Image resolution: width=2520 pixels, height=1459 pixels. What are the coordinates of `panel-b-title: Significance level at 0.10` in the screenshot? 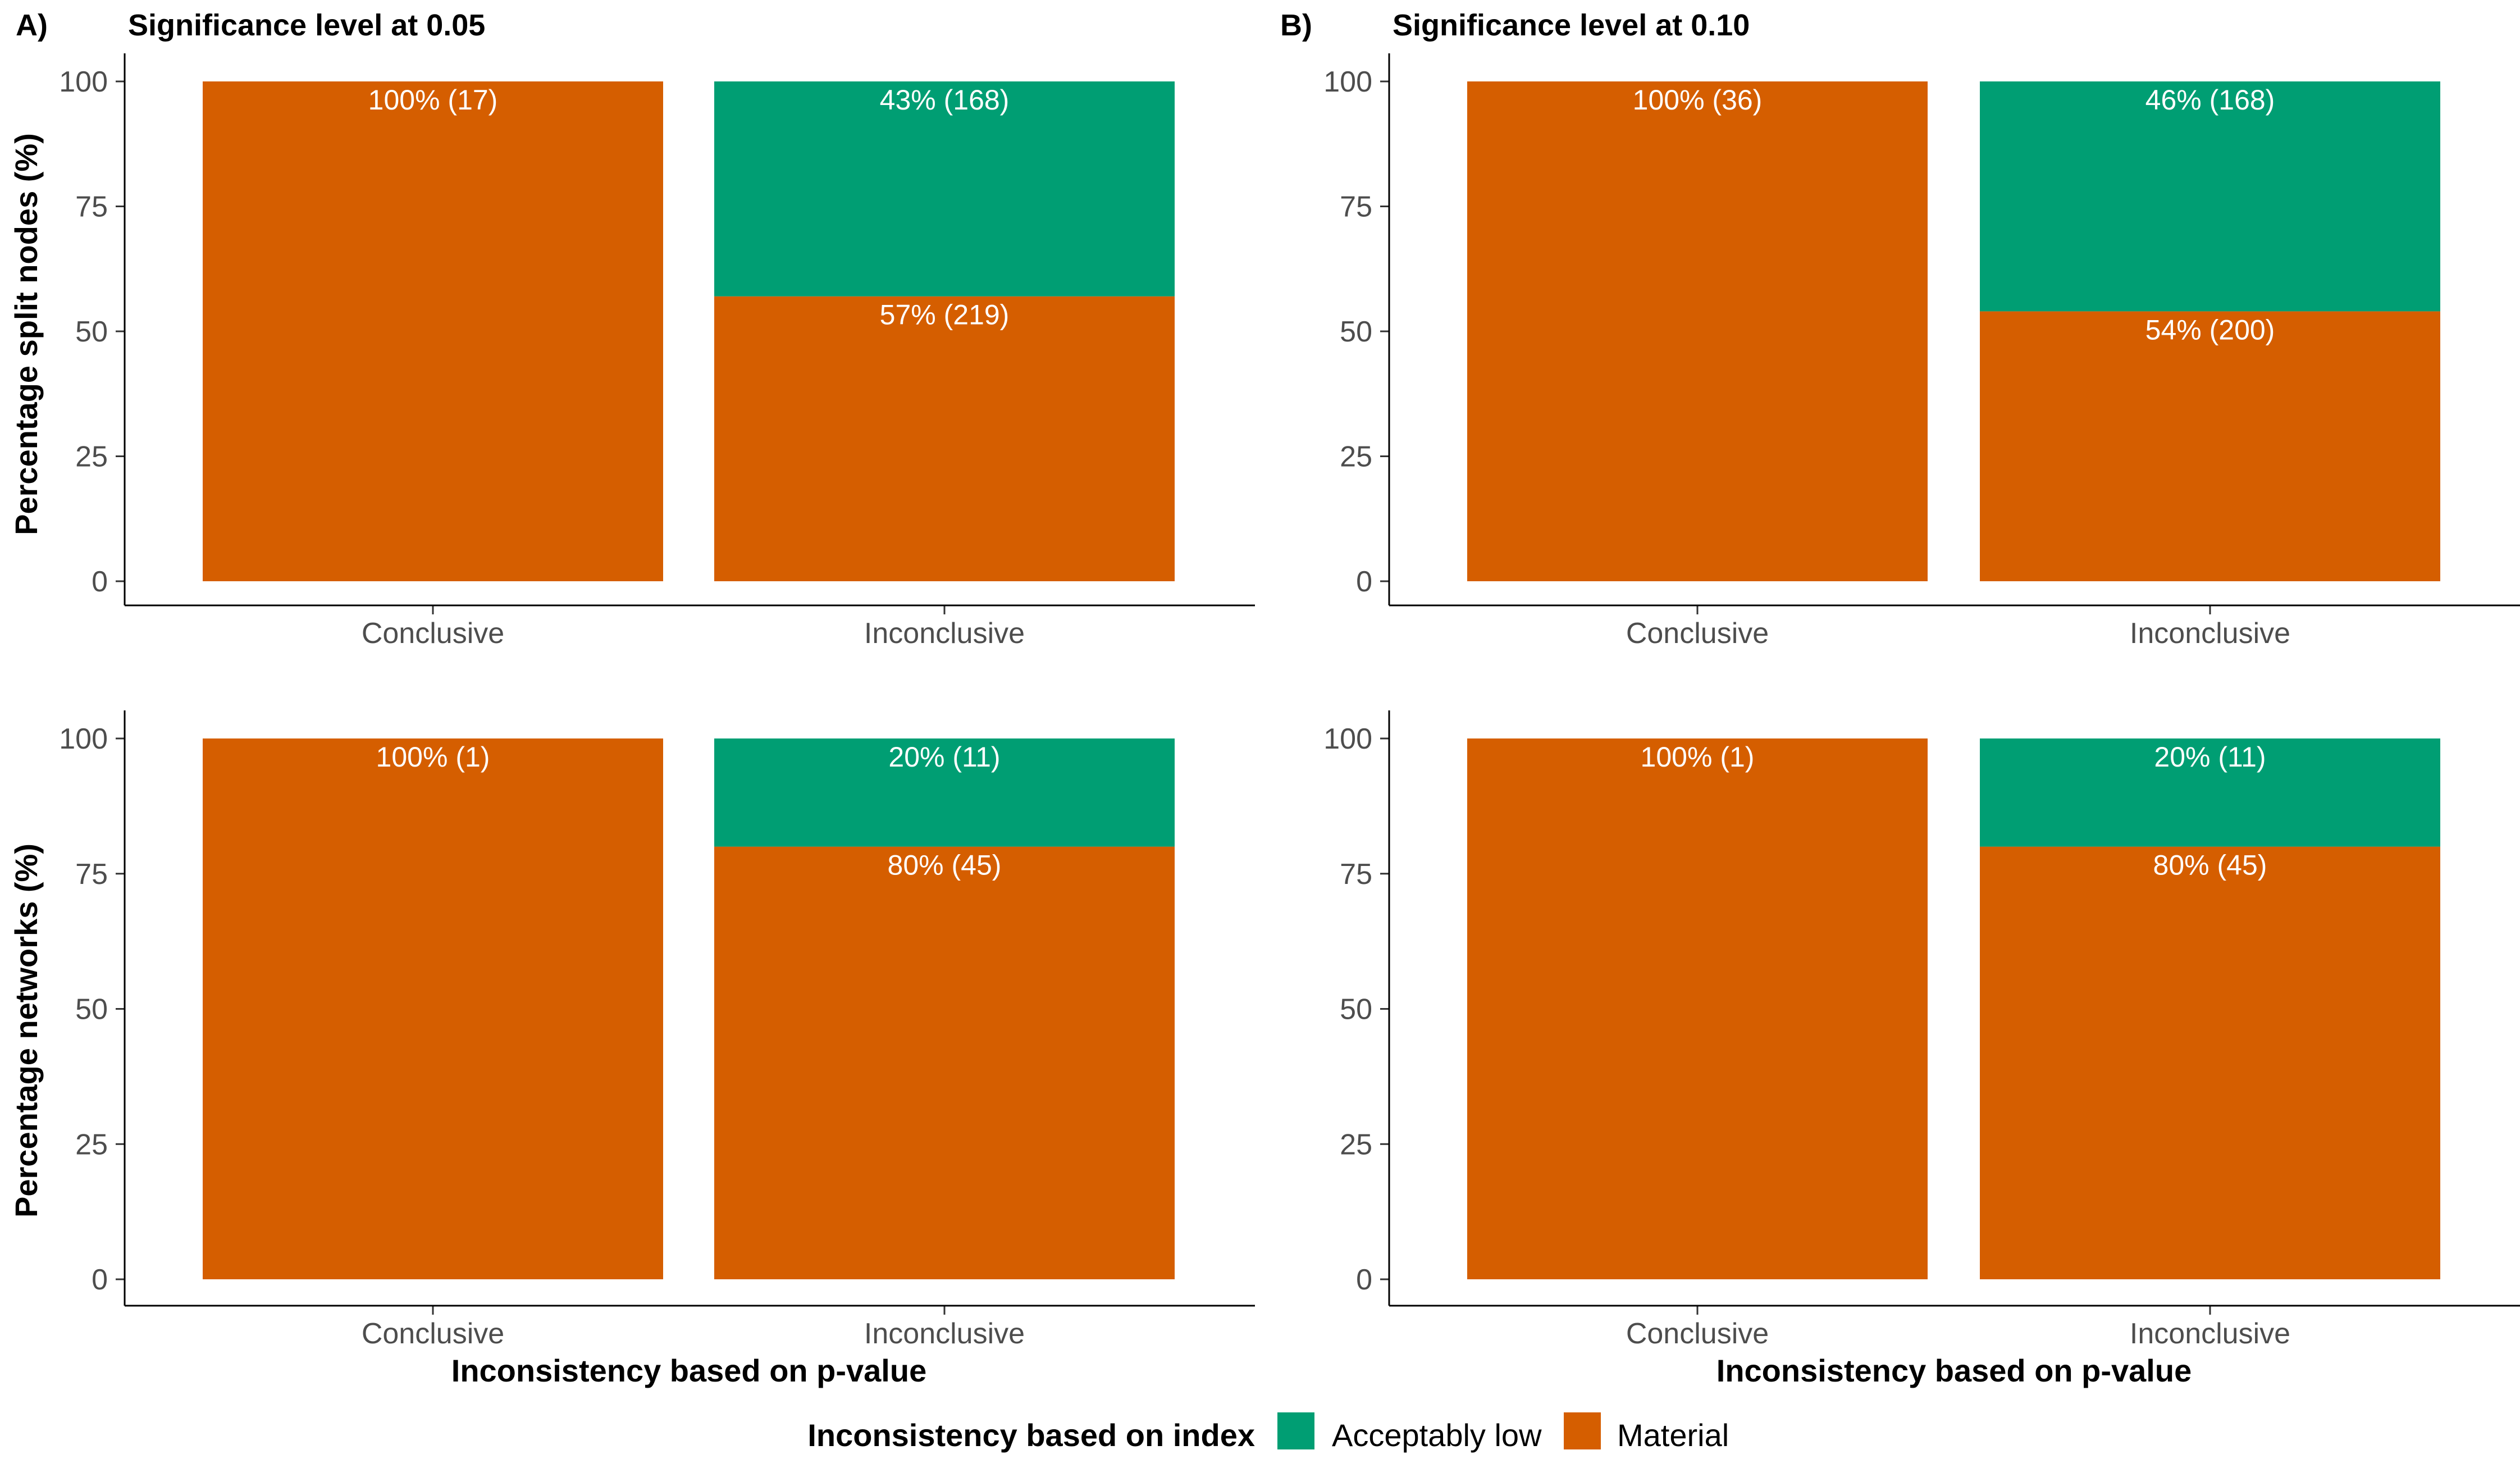 It's located at (1571, 25).